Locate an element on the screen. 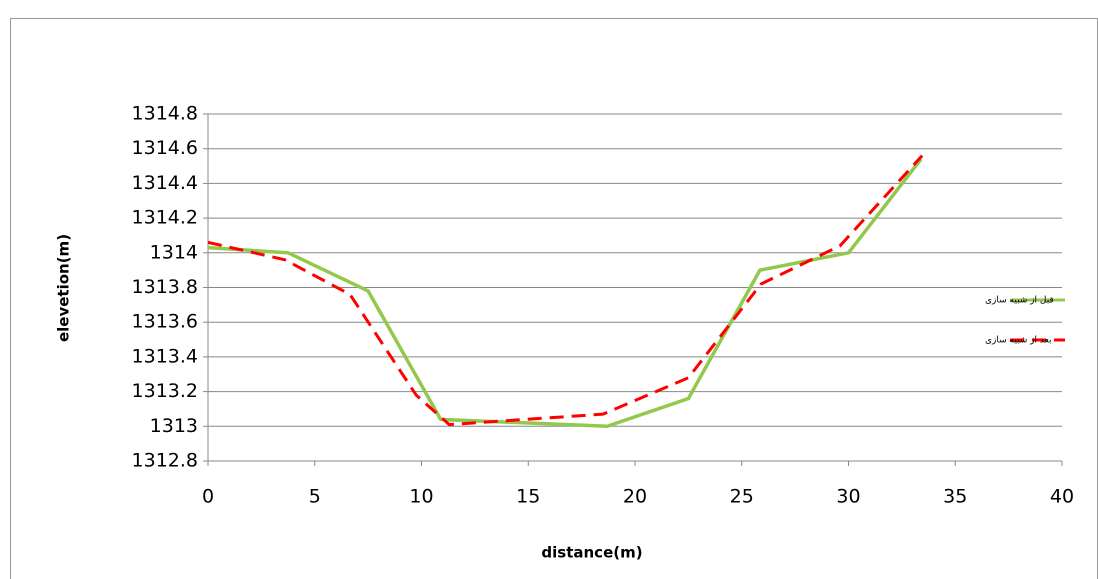 This screenshot has height=579, width=1098. y-axis-title: elevetion(m) is located at coordinates (64, 288).